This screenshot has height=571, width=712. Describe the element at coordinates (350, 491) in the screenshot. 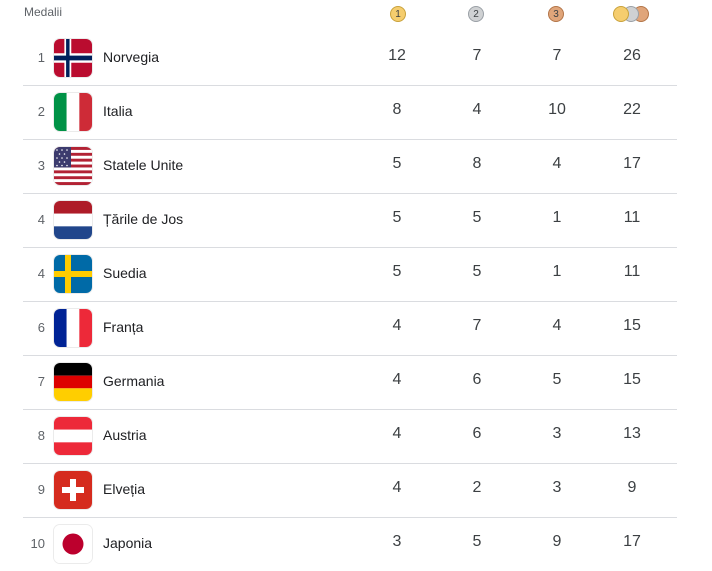

I see `table-row: 9 Elveția 4 2 3 9` at that location.